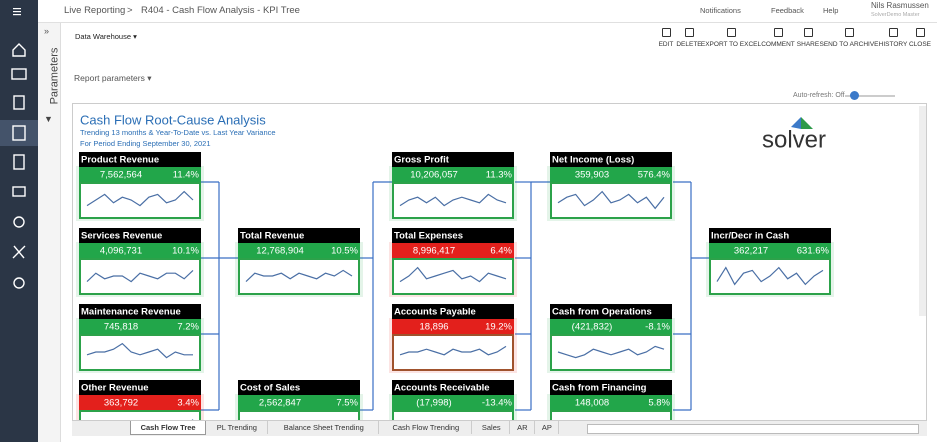 Image resolution: width=937 pixels, height=447 pixels. Describe the element at coordinates (19, 162) in the screenshot. I see `nav-calc` at that location.